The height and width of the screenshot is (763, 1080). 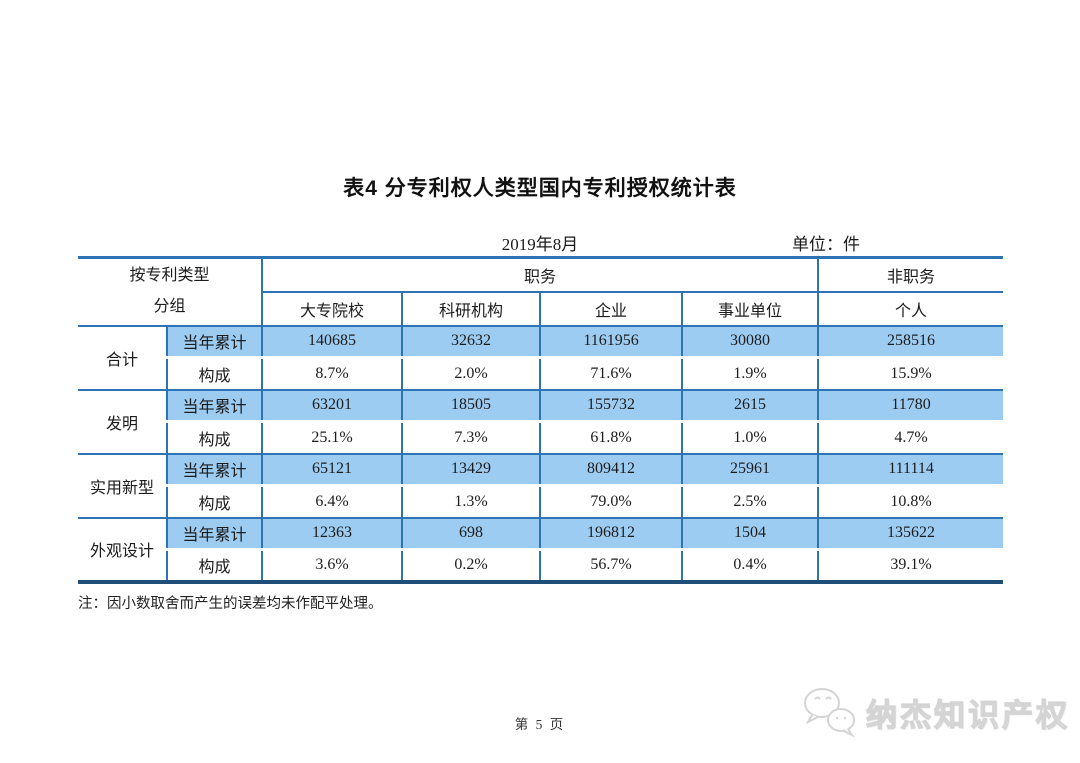 What do you see at coordinates (230, 604) in the screenshot?
I see `footnote: 注：因小数取舍而产生的误差均未作配平处理。` at bounding box center [230, 604].